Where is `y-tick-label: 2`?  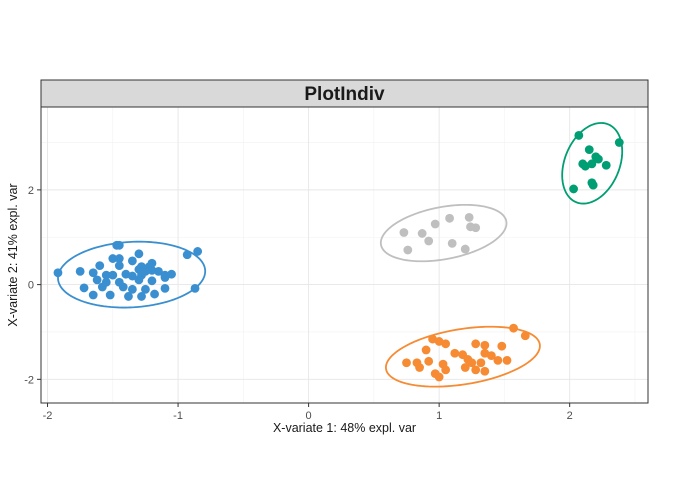 y-tick-label: 2 is located at coordinates (31, 191).